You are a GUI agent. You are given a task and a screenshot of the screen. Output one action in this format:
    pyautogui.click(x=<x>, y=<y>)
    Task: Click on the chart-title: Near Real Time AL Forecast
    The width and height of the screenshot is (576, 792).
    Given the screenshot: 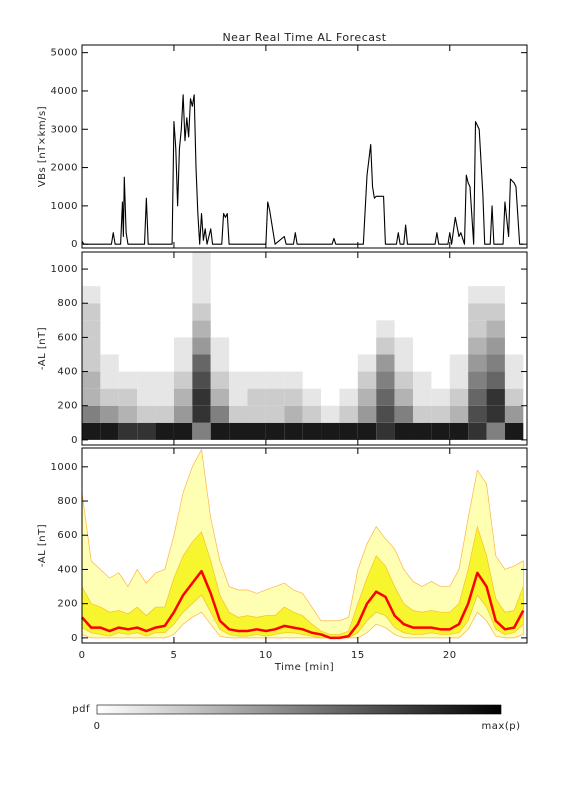 What is the action you would take?
    pyautogui.click(x=304, y=37)
    